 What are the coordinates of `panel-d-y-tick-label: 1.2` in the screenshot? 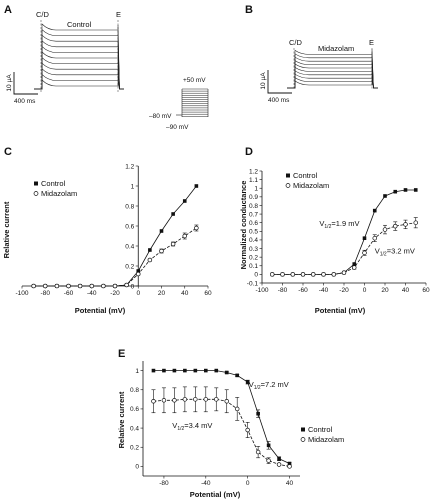 It's located at (253, 171).